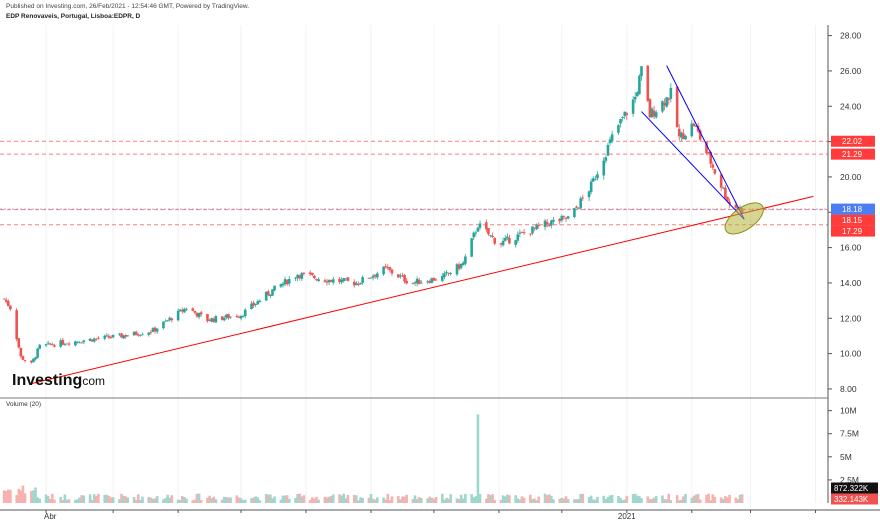 The image size is (880, 524). What do you see at coordinates (851, 106) in the screenshot?
I see `y-tick-label: 24.00` at bounding box center [851, 106].